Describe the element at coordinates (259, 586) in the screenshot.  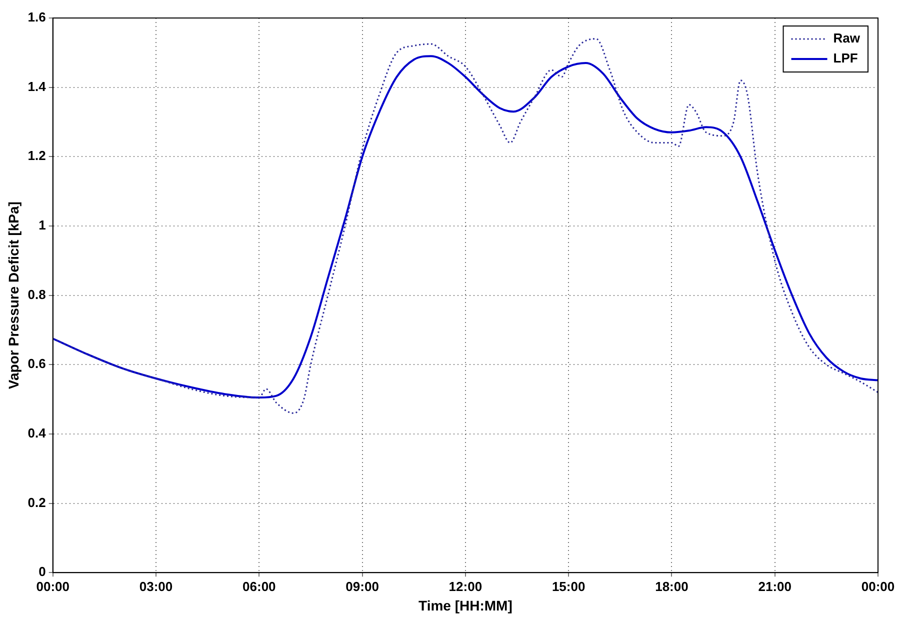
I see `x-tick-label: 06:00` at that location.